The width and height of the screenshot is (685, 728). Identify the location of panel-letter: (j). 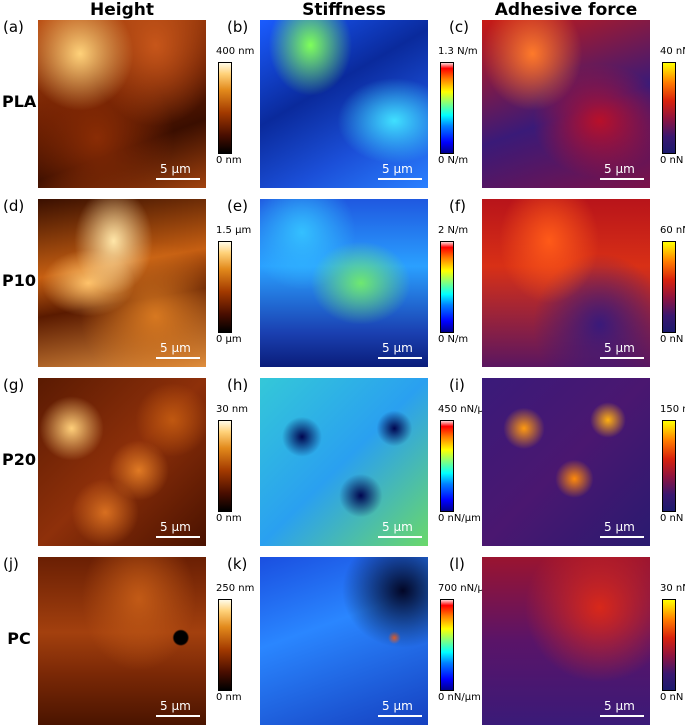
(11, 564).